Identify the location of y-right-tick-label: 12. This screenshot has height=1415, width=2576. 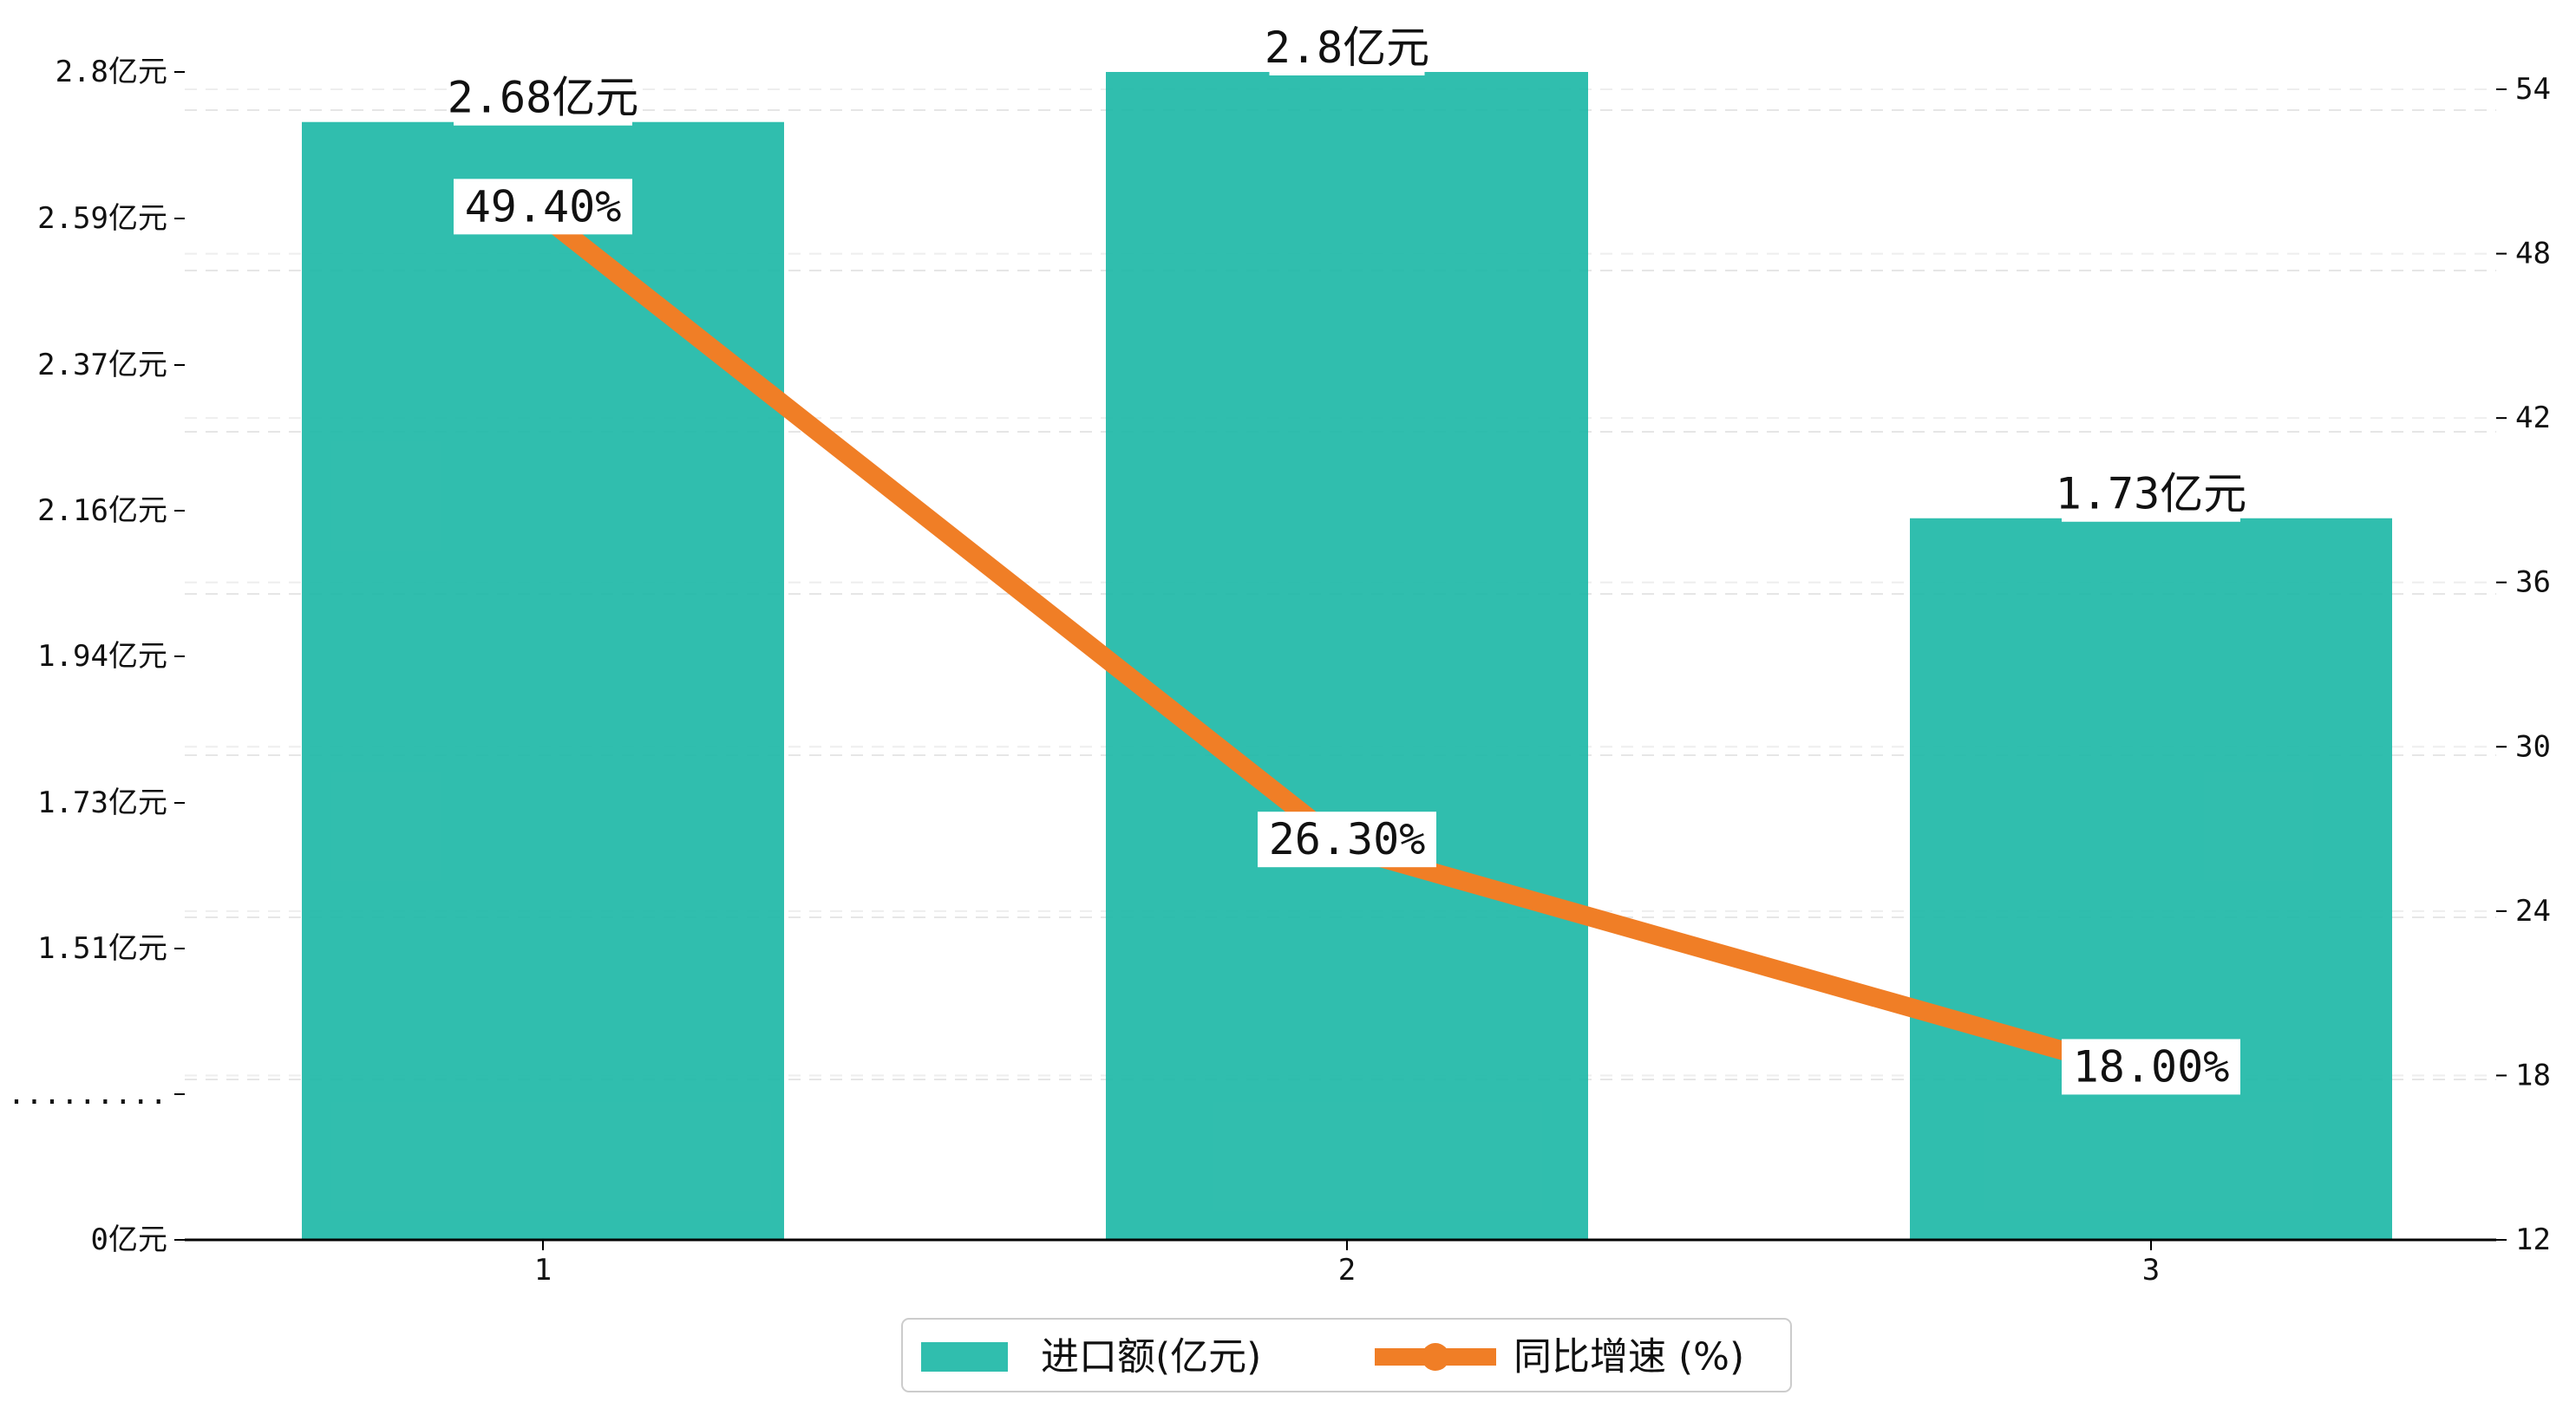
(2533, 1240).